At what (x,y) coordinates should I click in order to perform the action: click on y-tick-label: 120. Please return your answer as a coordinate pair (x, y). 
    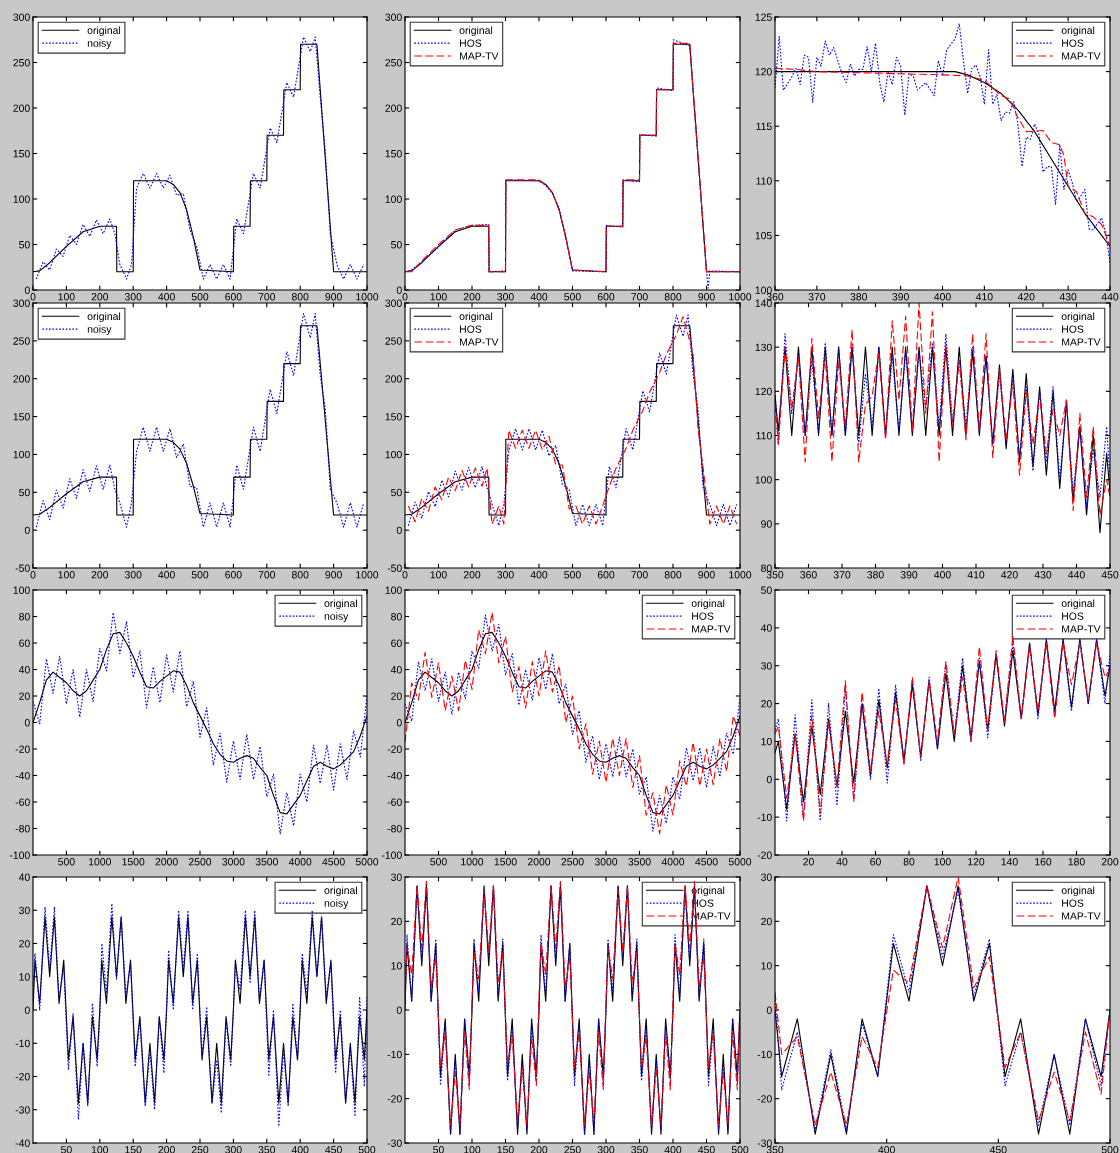
    Looking at the image, I should click on (763, 391).